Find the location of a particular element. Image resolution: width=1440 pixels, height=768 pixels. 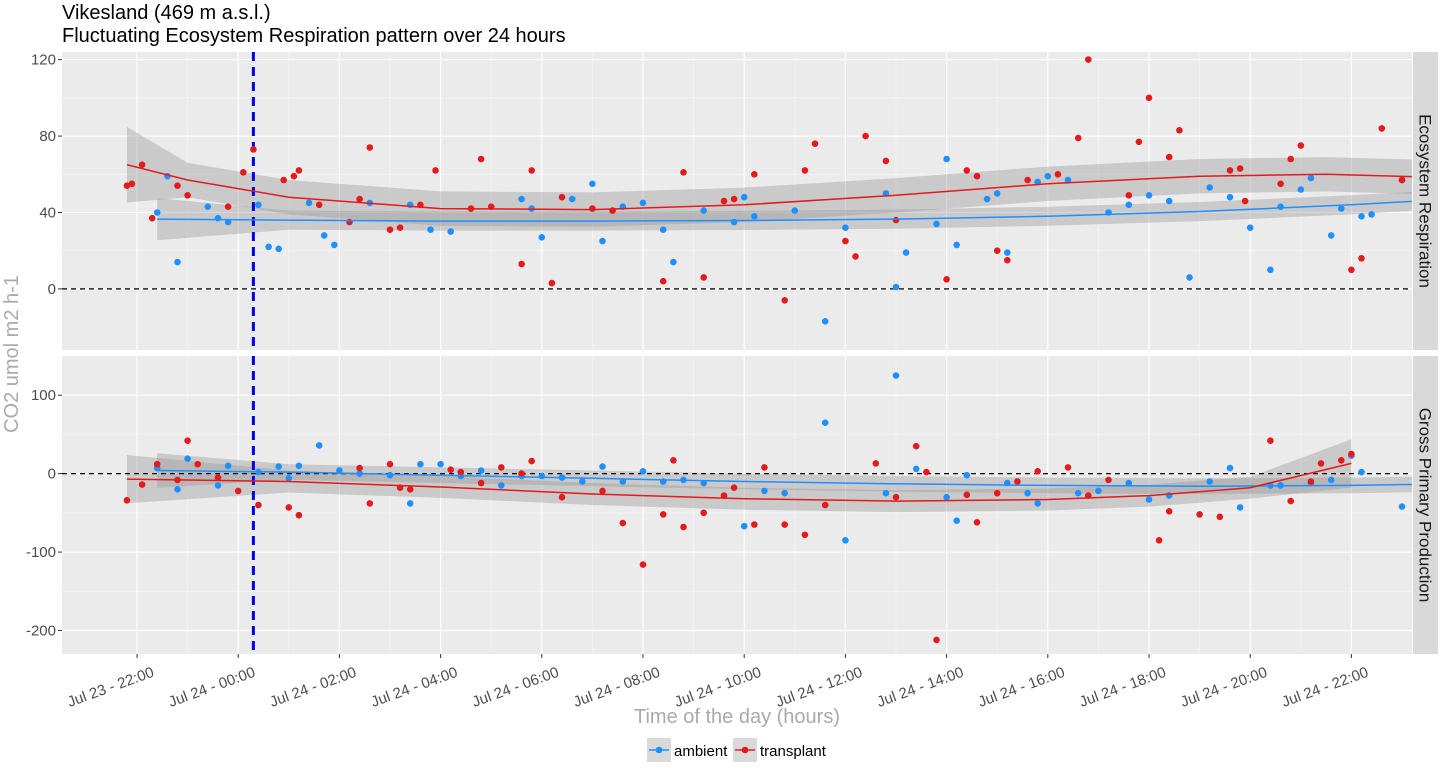

legend-label: ambient is located at coordinates (701, 751).